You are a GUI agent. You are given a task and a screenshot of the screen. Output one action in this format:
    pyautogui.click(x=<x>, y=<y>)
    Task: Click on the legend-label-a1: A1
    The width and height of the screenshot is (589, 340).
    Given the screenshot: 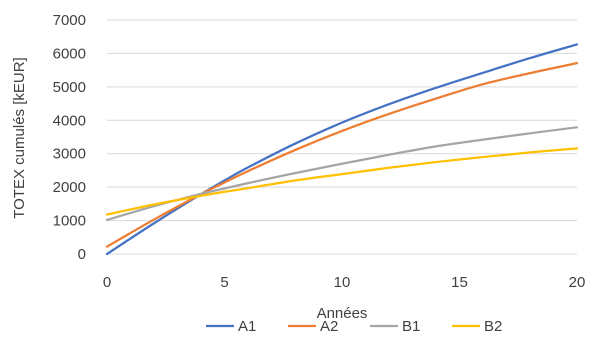 What is the action you would take?
    pyautogui.click(x=247, y=326)
    